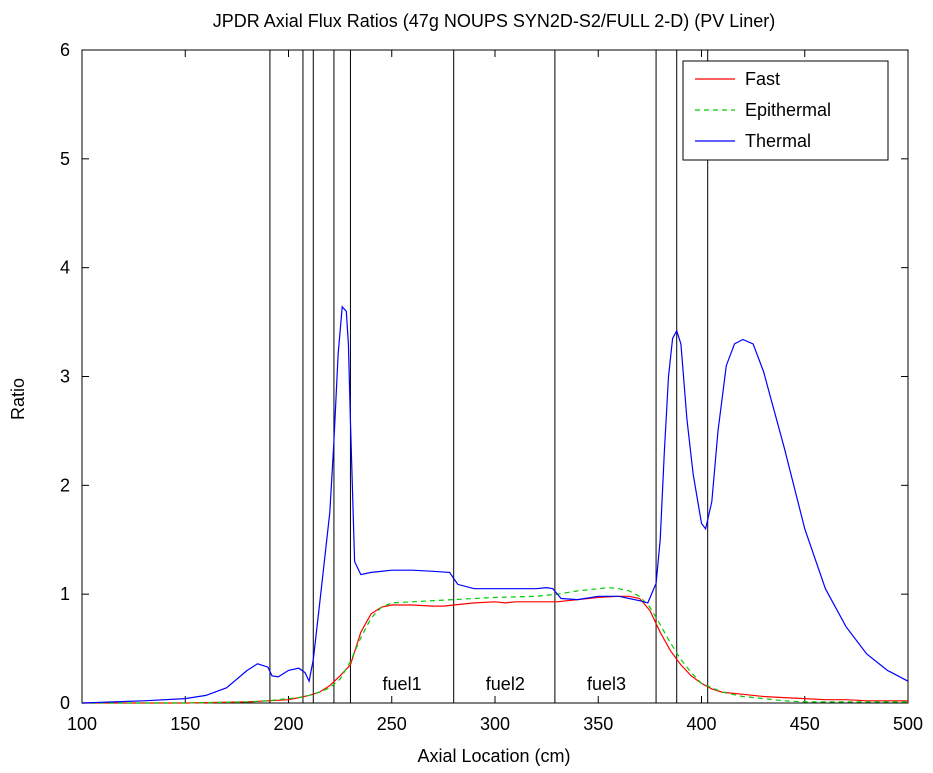 This screenshot has height=773, width=933. What do you see at coordinates (18, 399) in the screenshot?
I see `y-axis-label: Ratio` at bounding box center [18, 399].